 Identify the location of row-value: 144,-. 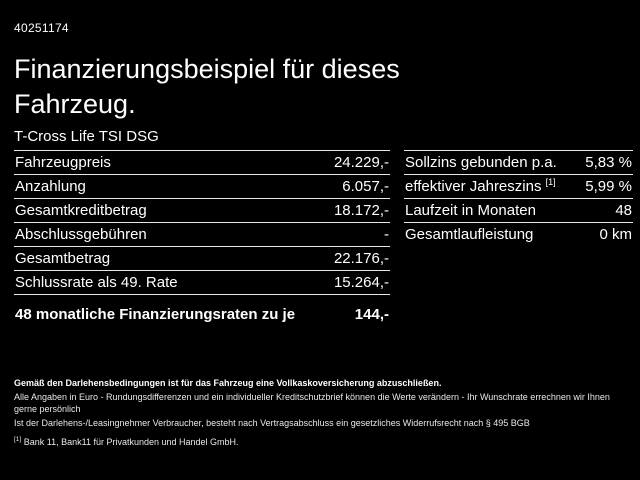
(371, 314).